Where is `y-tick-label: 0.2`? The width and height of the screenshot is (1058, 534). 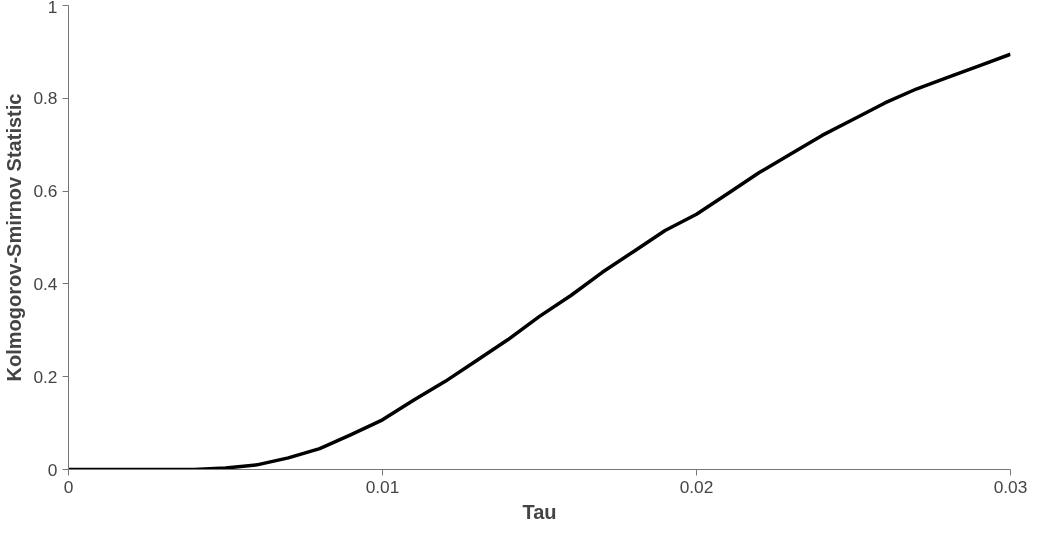
y-tick-label: 0.2 is located at coordinates (45, 376).